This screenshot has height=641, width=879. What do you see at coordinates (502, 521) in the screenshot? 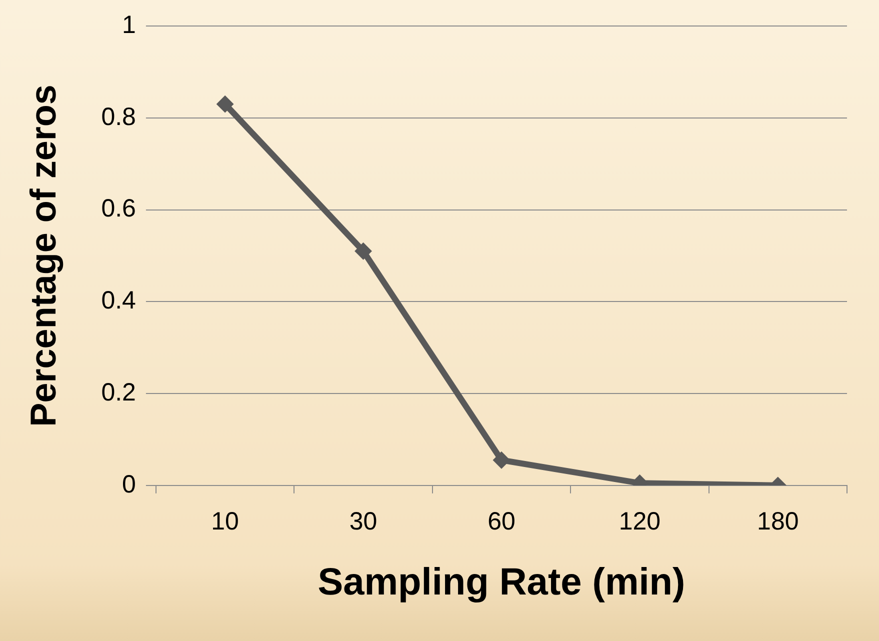
I see `x-tick-label: 60` at bounding box center [502, 521].